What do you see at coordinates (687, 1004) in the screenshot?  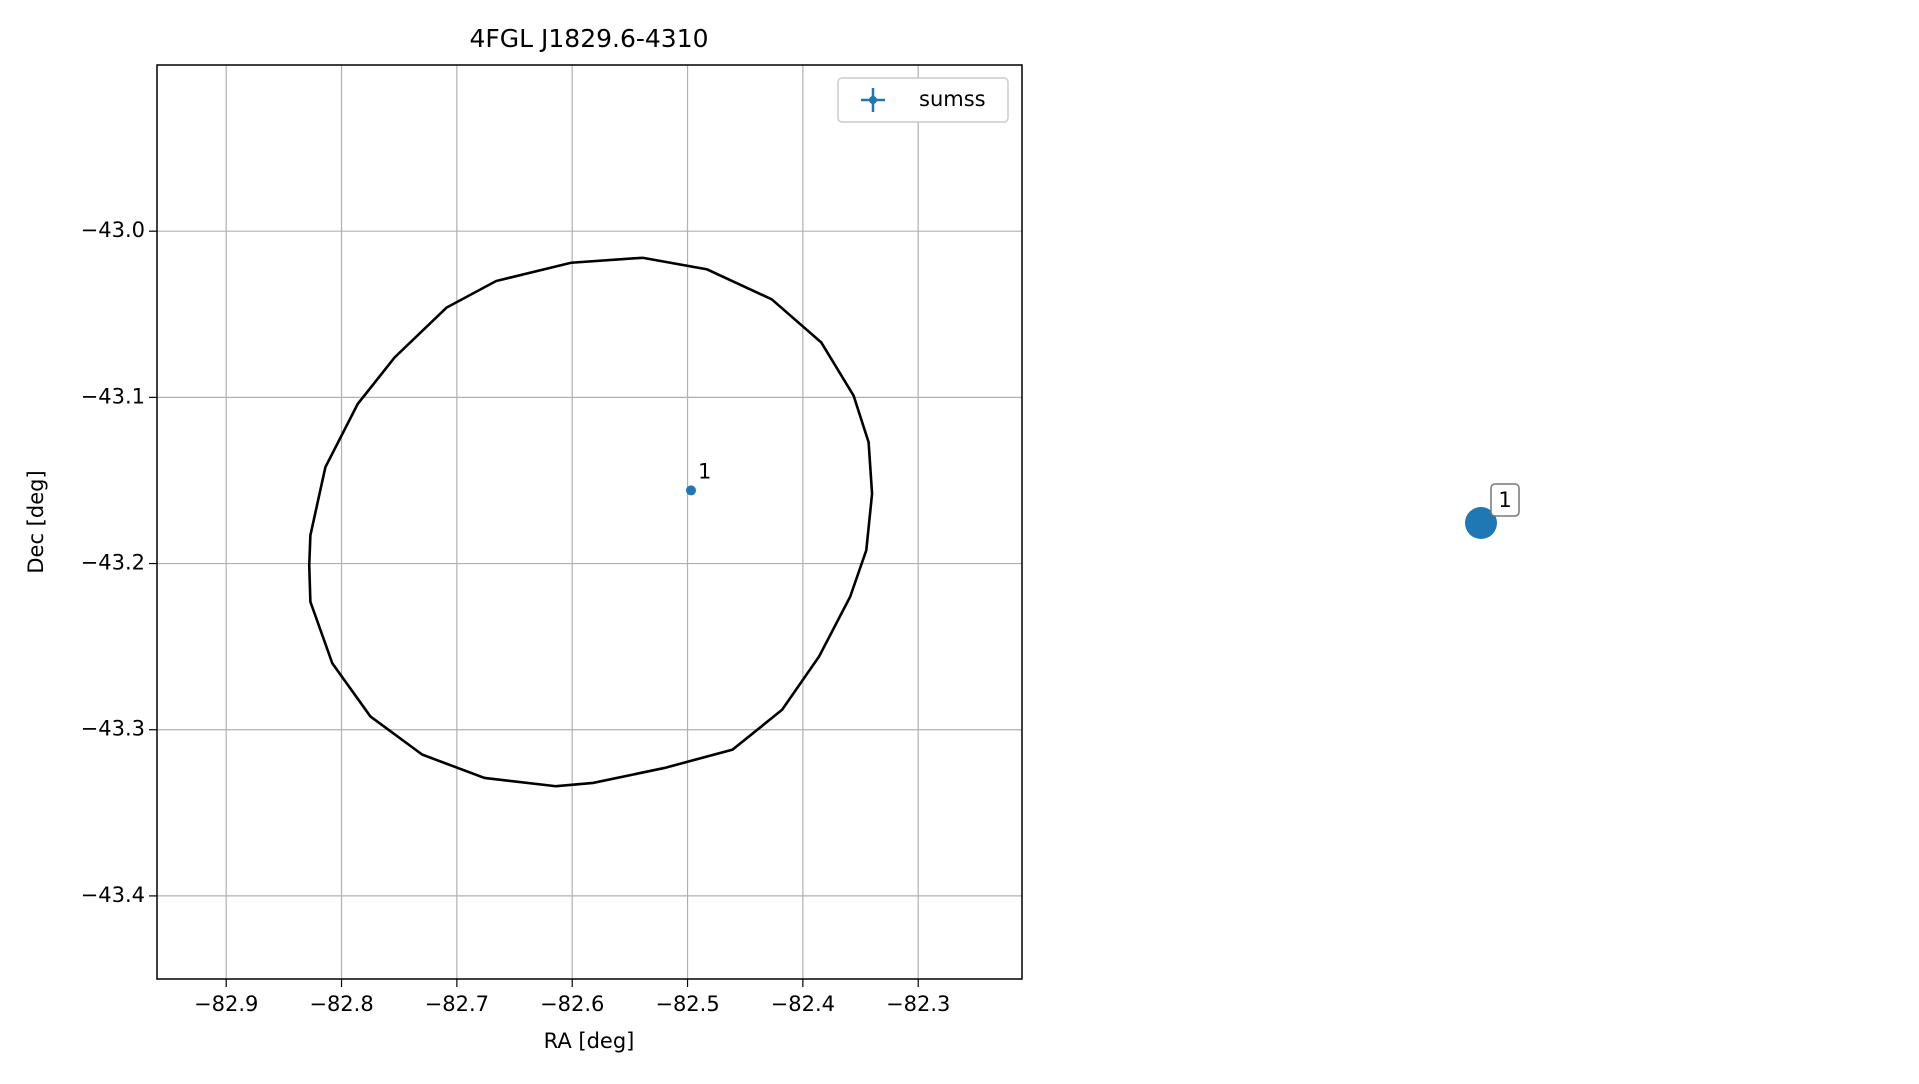 I see `x-tick-label: −82.5` at bounding box center [687, 1004].